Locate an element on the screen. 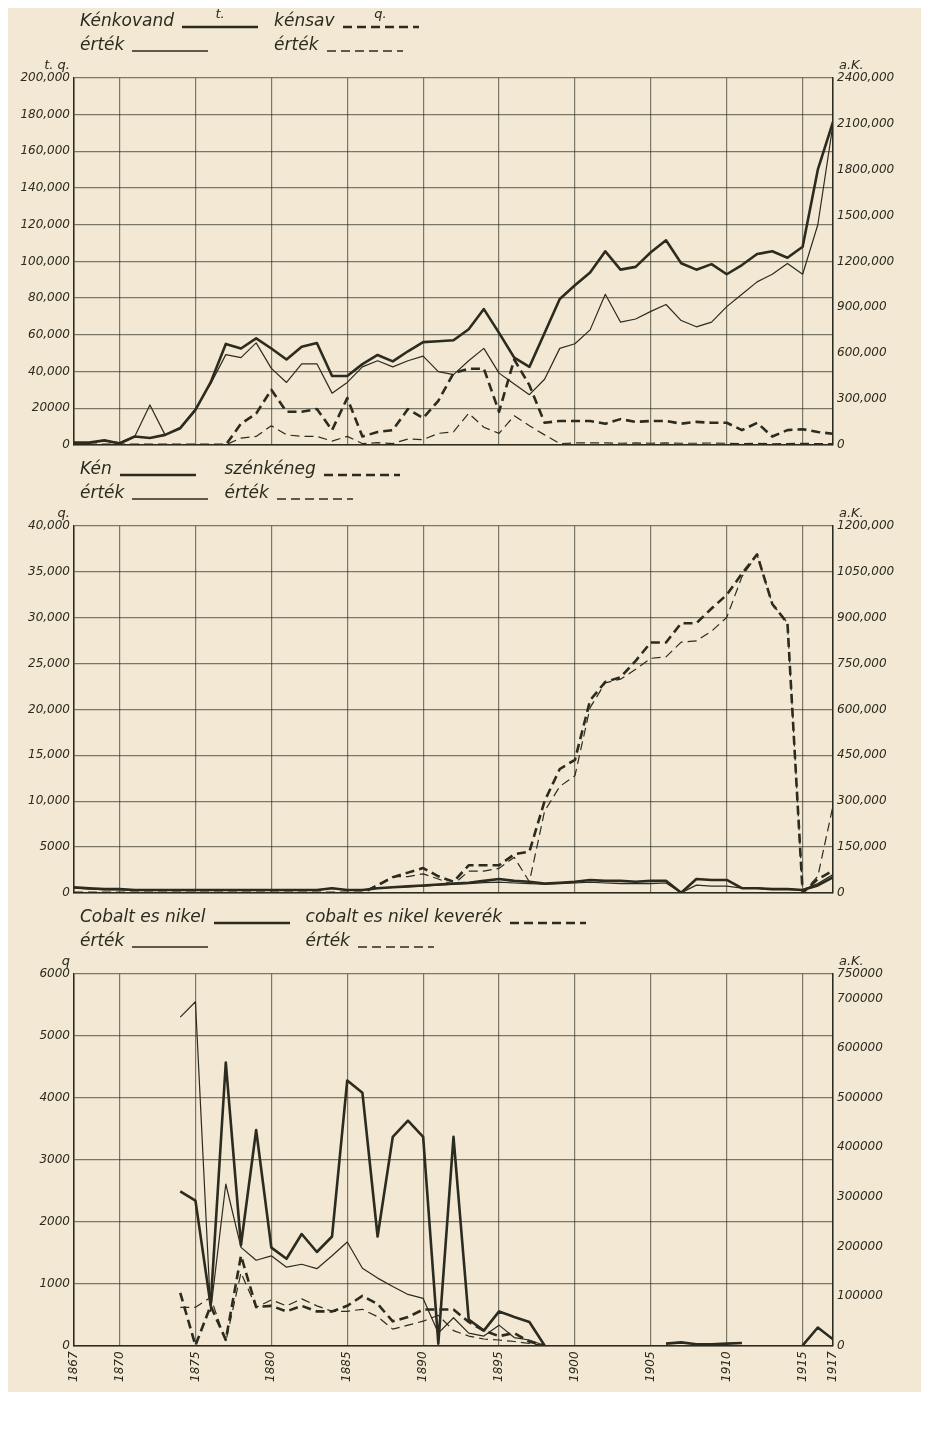 This screenshot has height=1453, width=929. y-tick-label: 60,000 is located at coordinates (49, 333).